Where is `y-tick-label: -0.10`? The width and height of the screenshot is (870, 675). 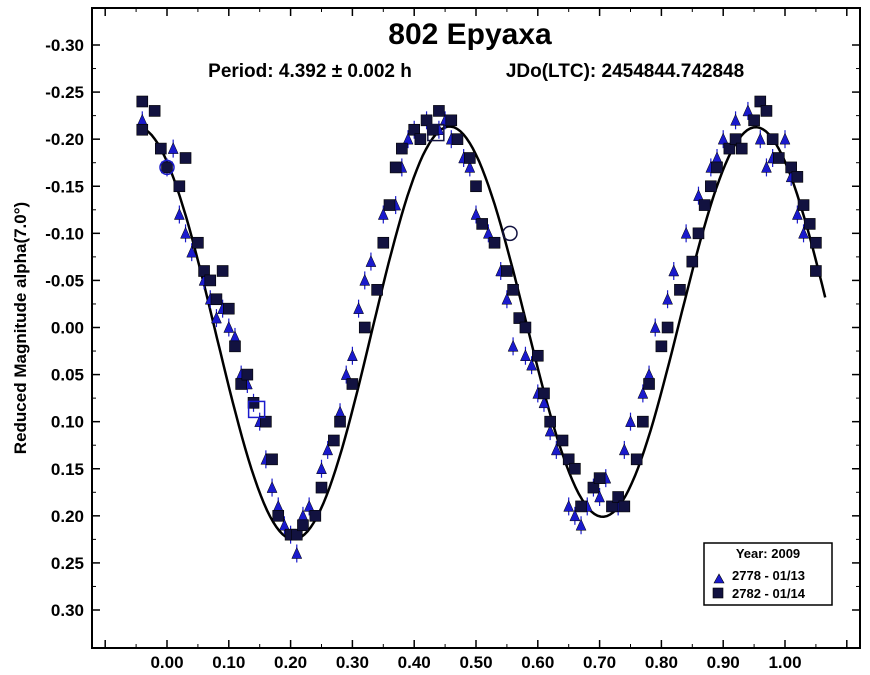 y-tick-label: -0.10 is located at coordinates (64, 233).